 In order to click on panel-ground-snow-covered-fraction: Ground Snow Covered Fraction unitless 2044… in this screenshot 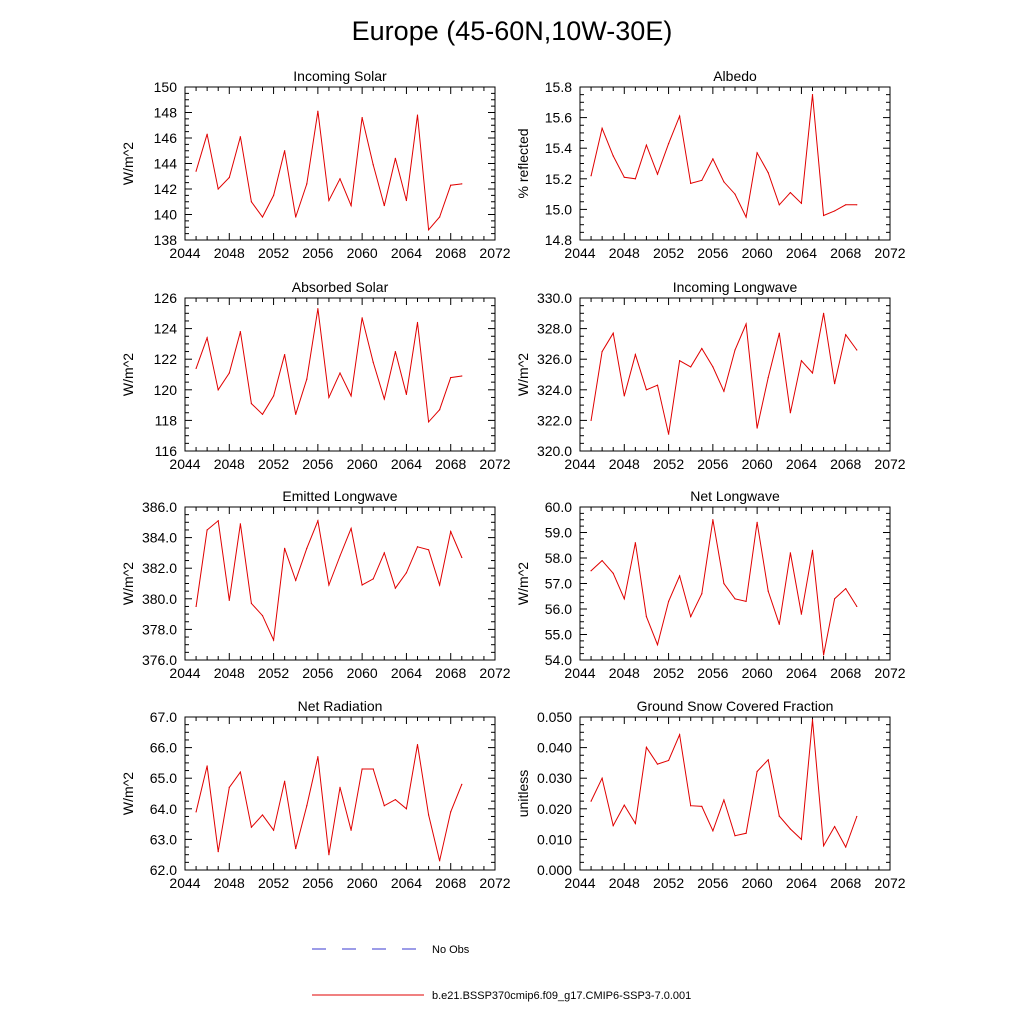, I will do `click(710, 794)`.